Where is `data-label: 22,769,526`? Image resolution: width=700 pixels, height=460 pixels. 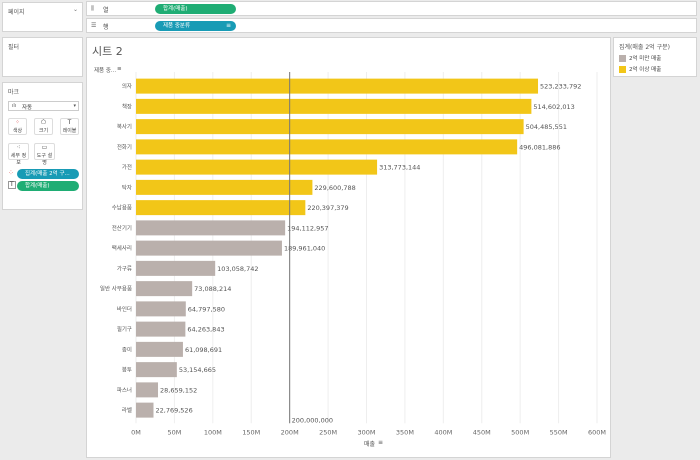 data-label: 22,769,526 is located at coordinates (173, 411).